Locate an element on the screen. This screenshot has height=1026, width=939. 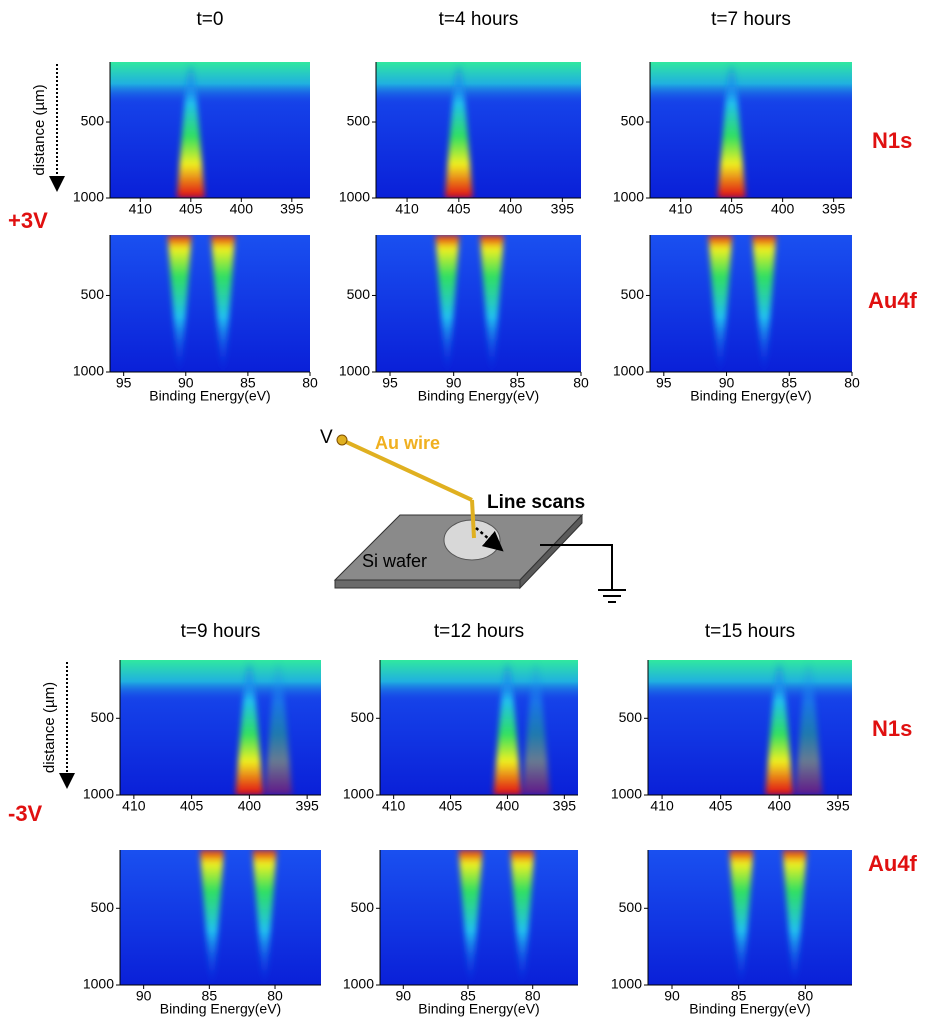
schematic: V Au wire Line scans Si wafer is located at coordinates (473, 515).